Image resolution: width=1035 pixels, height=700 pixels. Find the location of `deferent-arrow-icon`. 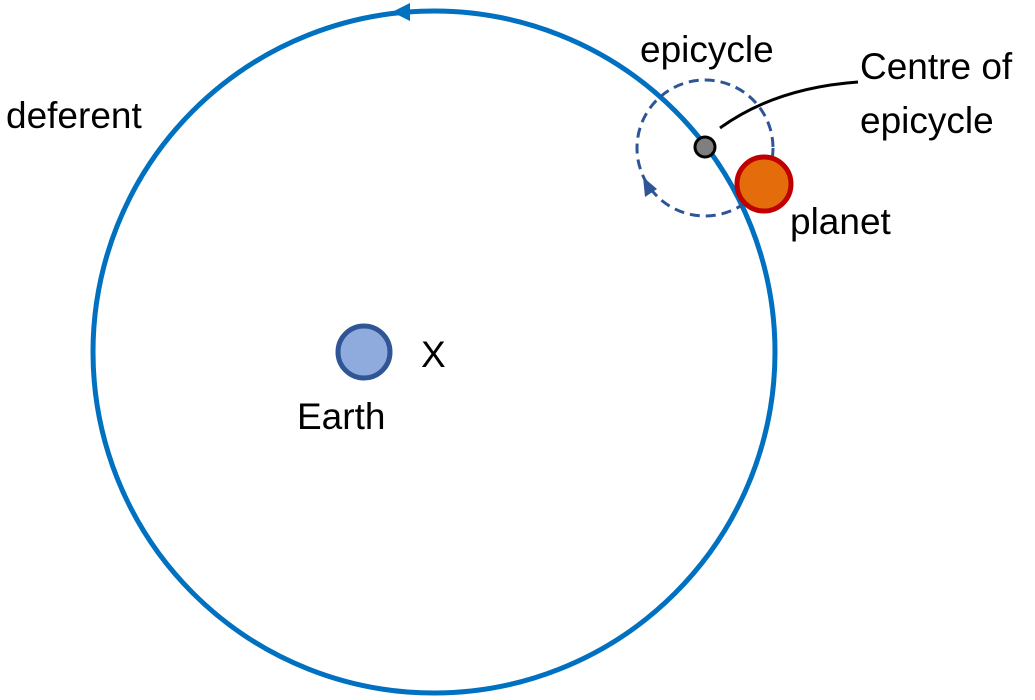

deferent-arrow-icon is located at coordinates (401, 12).